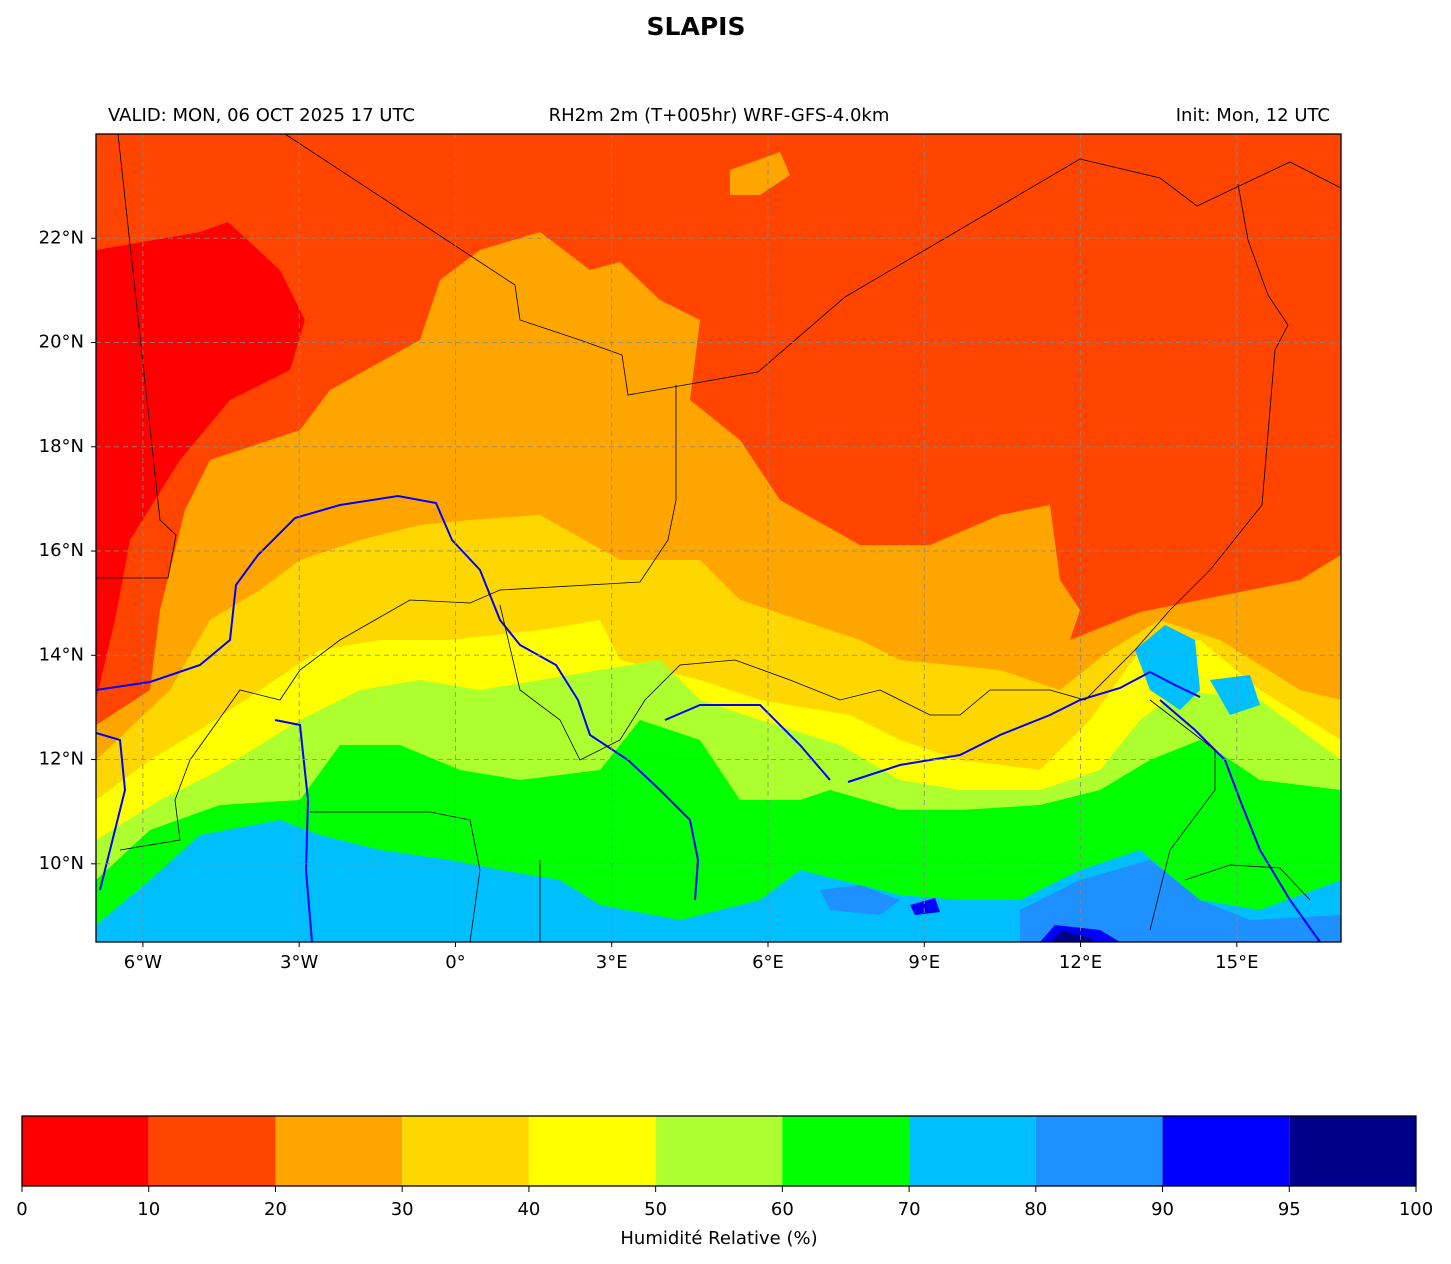 This screenshot has height=1264, width=1451. Describe the element at coordinates (143, 962) in the screenshot. I see `x-tick-label: 6°W` at that location.